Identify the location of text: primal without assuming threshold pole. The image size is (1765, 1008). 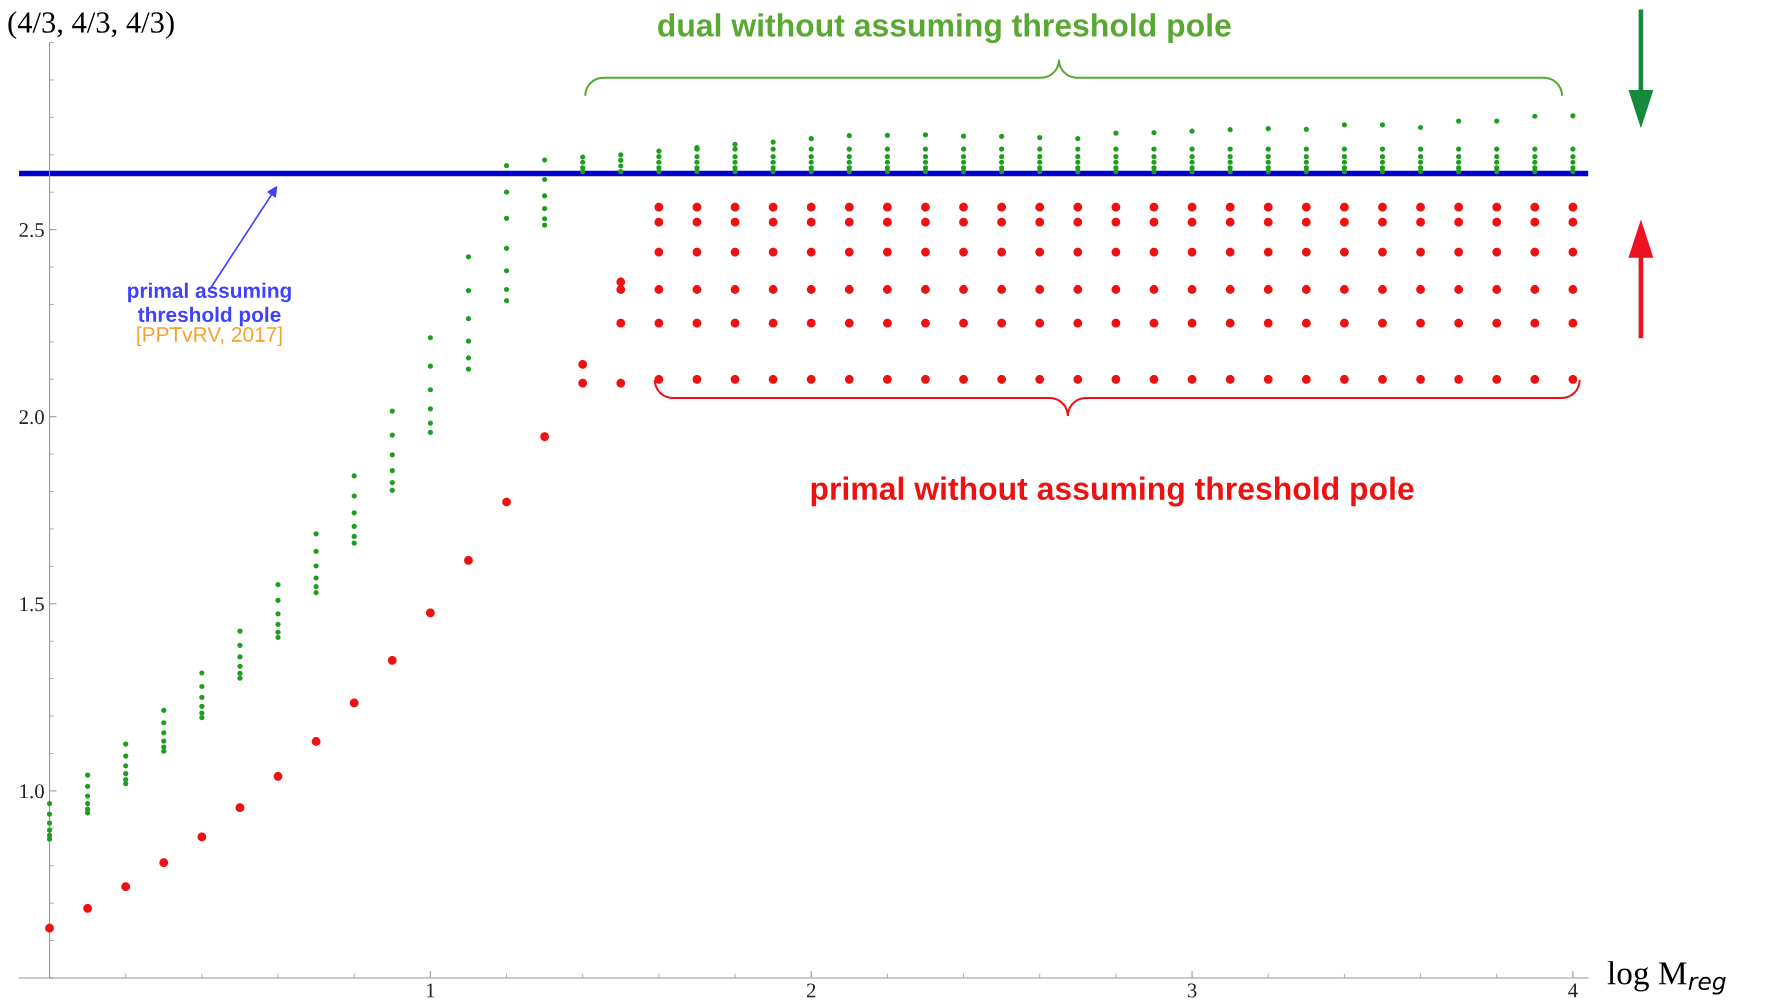
(1112, 491).